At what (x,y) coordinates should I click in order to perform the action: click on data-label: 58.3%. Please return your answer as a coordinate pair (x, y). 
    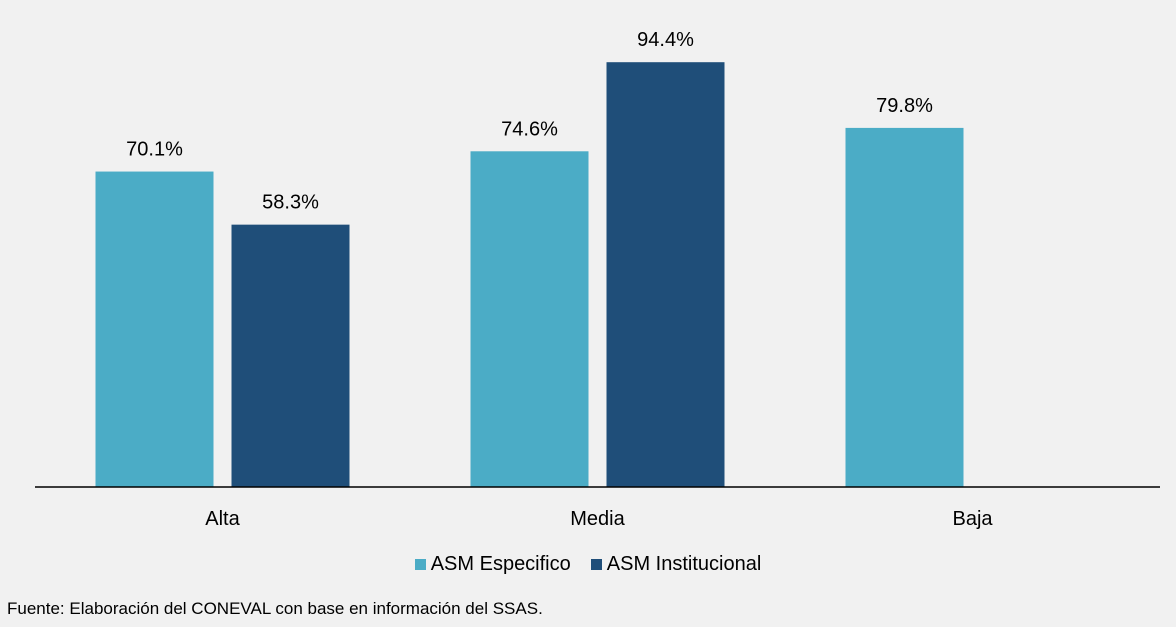
    Looking at the image, I should click on (290, 203).